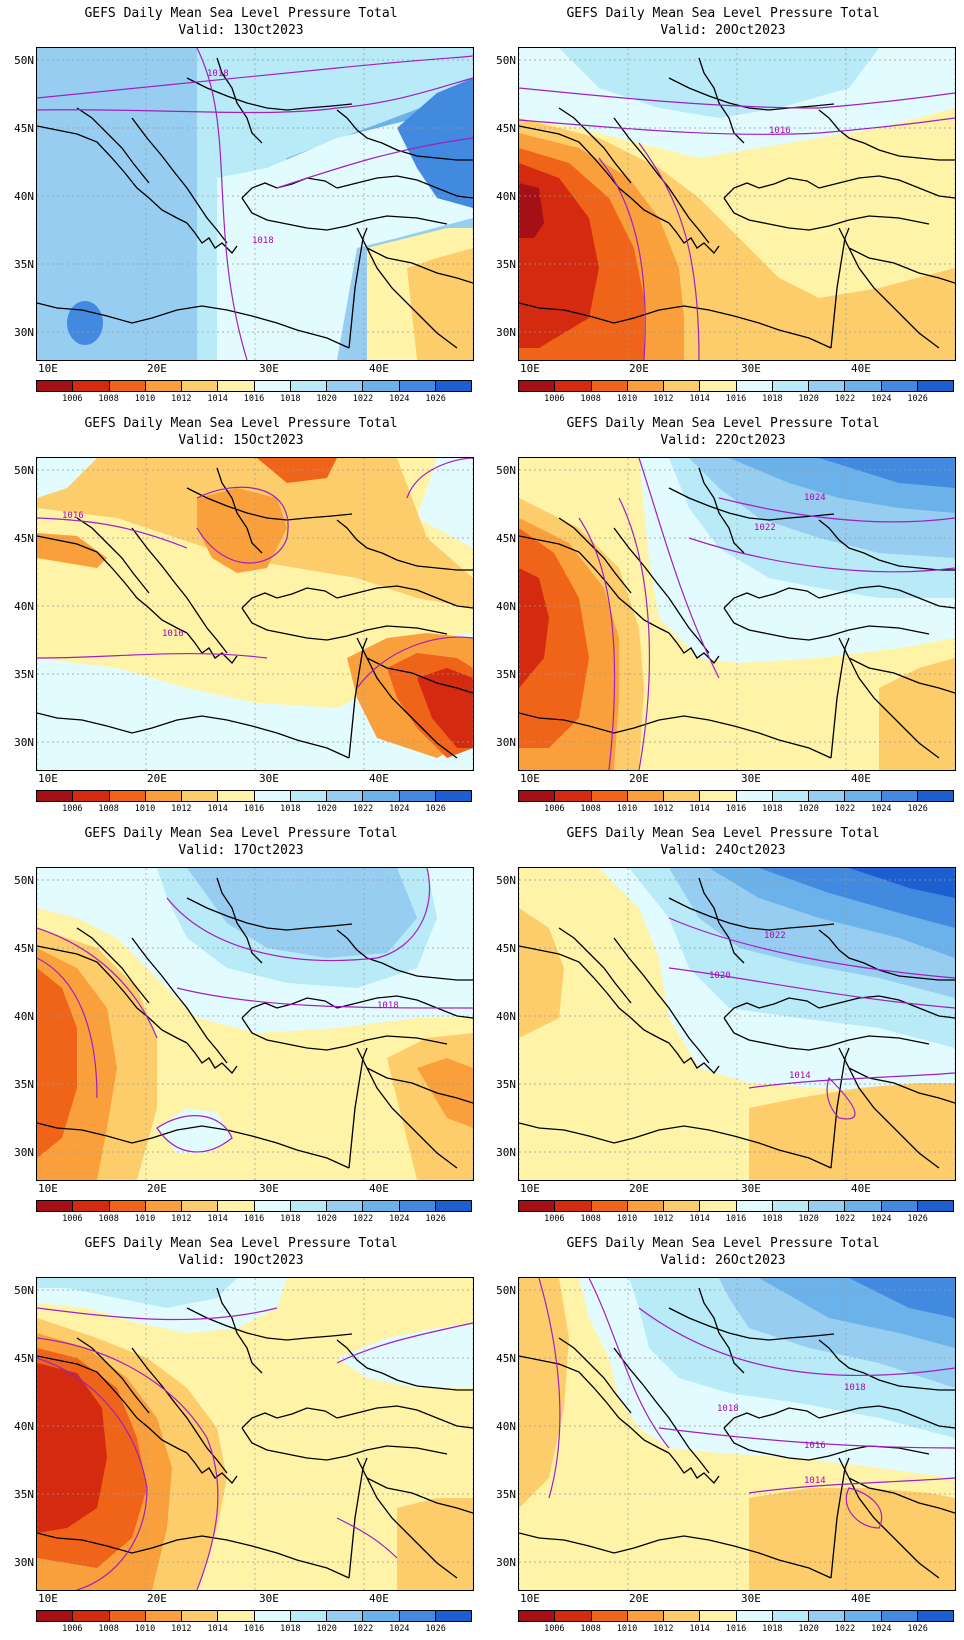 The image size is (964, 1640). Describe the element at coordinates (530, 368) in the screenshot. I see `lon-tick-label: 10E` at that location.